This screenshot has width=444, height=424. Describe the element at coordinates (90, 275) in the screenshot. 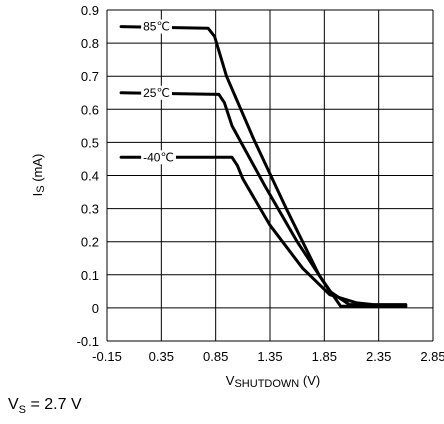

I see `y-tick-label: 0.1` at that location.